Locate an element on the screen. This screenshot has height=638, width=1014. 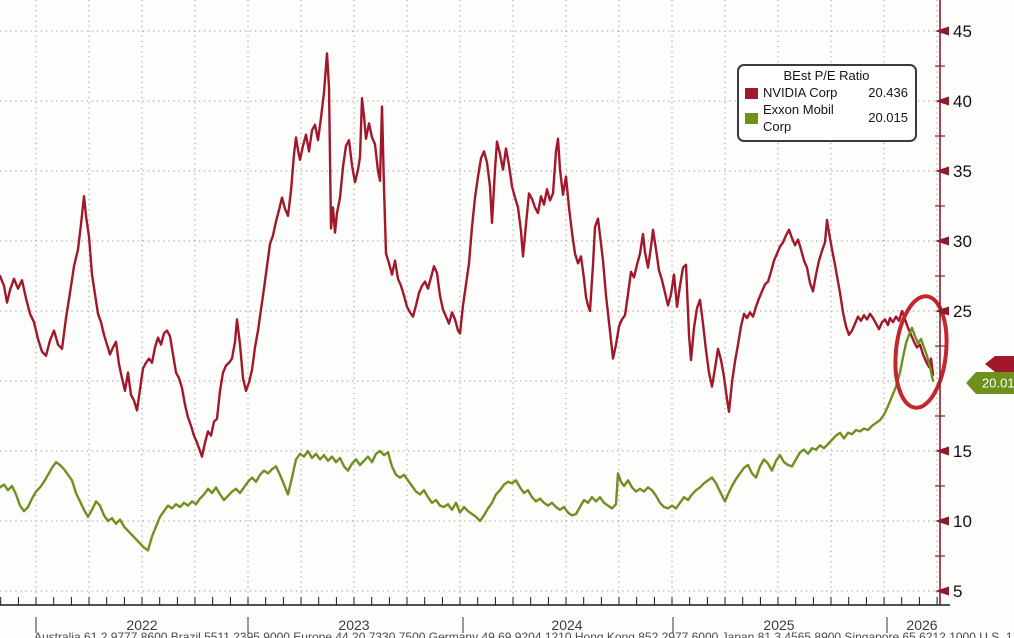
legend-value-exxon: 20.015 is located at coordinates (888, 118).